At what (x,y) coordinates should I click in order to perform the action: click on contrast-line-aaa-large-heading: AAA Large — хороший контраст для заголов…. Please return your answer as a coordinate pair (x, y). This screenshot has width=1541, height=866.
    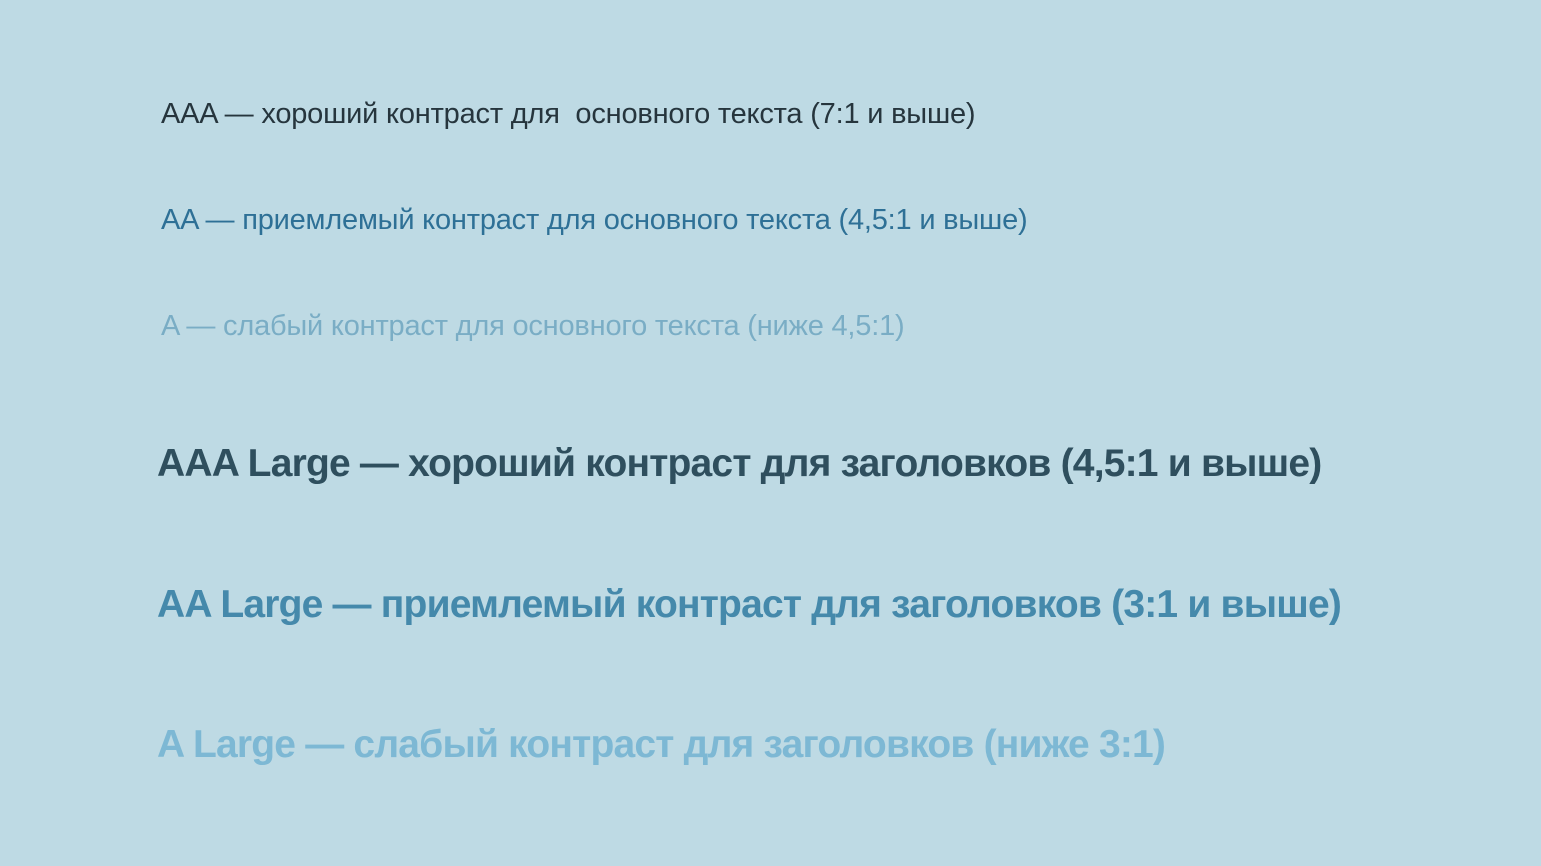
    Looking at the image, I should click on (739, 463).